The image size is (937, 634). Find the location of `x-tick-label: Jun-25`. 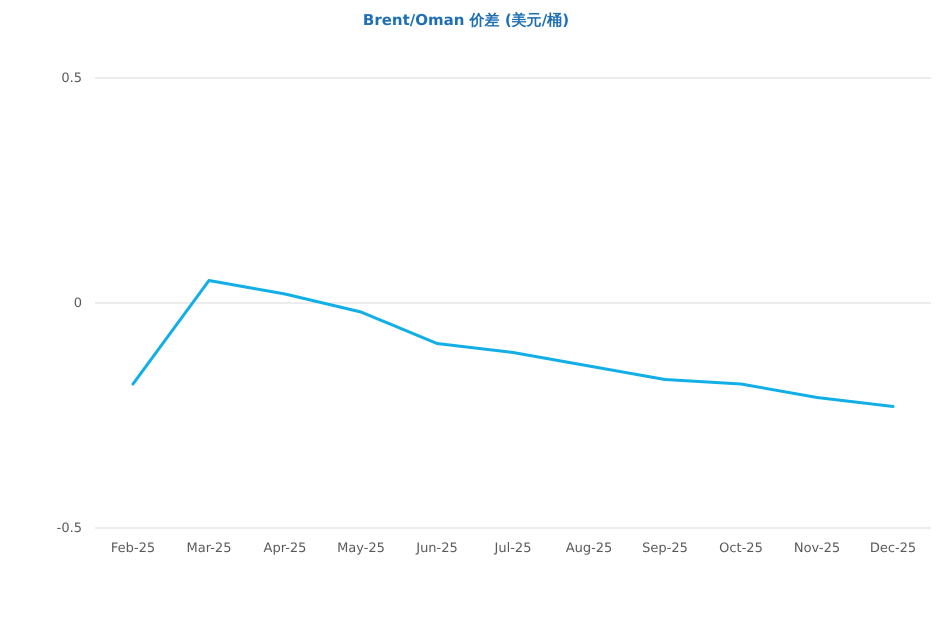

x-tick-label: Jun-25 is located at coordinates (436, 548).